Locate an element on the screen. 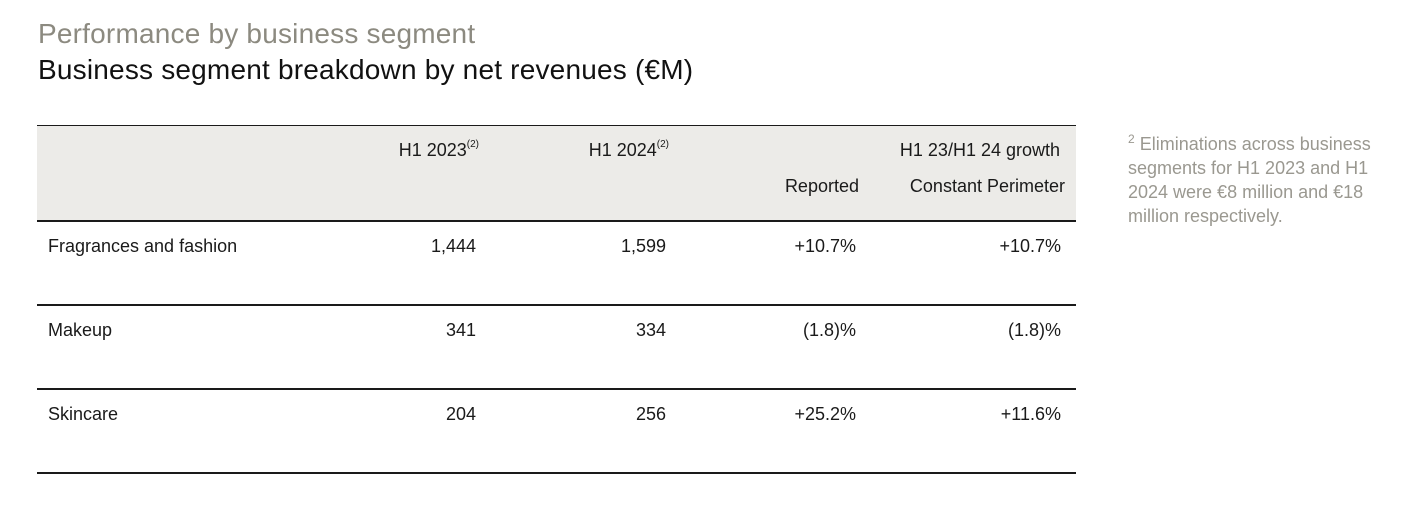 This screenshot has width=1406, height=523. value-h1-2024: 256 is located at coordinates (650, 414).